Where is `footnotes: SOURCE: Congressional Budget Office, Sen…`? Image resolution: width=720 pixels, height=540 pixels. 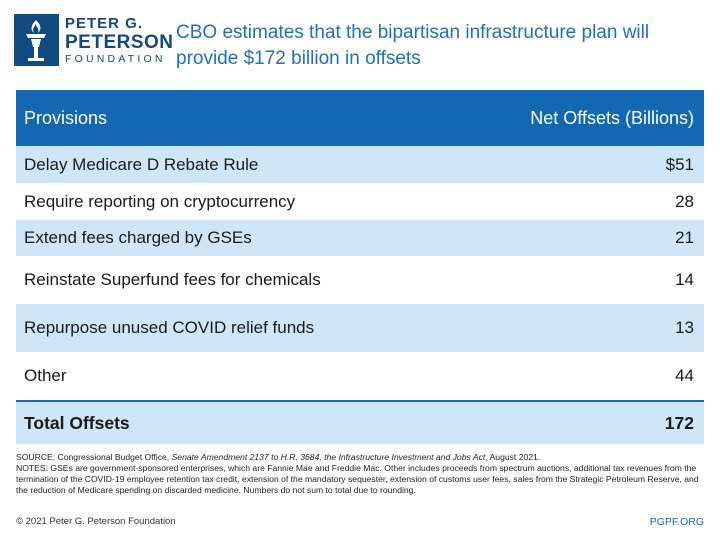
footnotes: SOURCE: Congressional Budget Office, Sen… is located at coordinates (360, 474).